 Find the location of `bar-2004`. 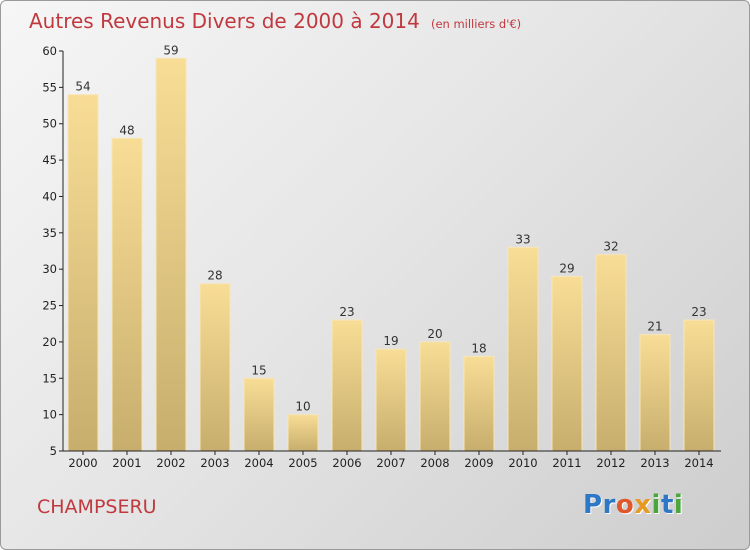

bar-2004 is located at coordinates (259, 414).